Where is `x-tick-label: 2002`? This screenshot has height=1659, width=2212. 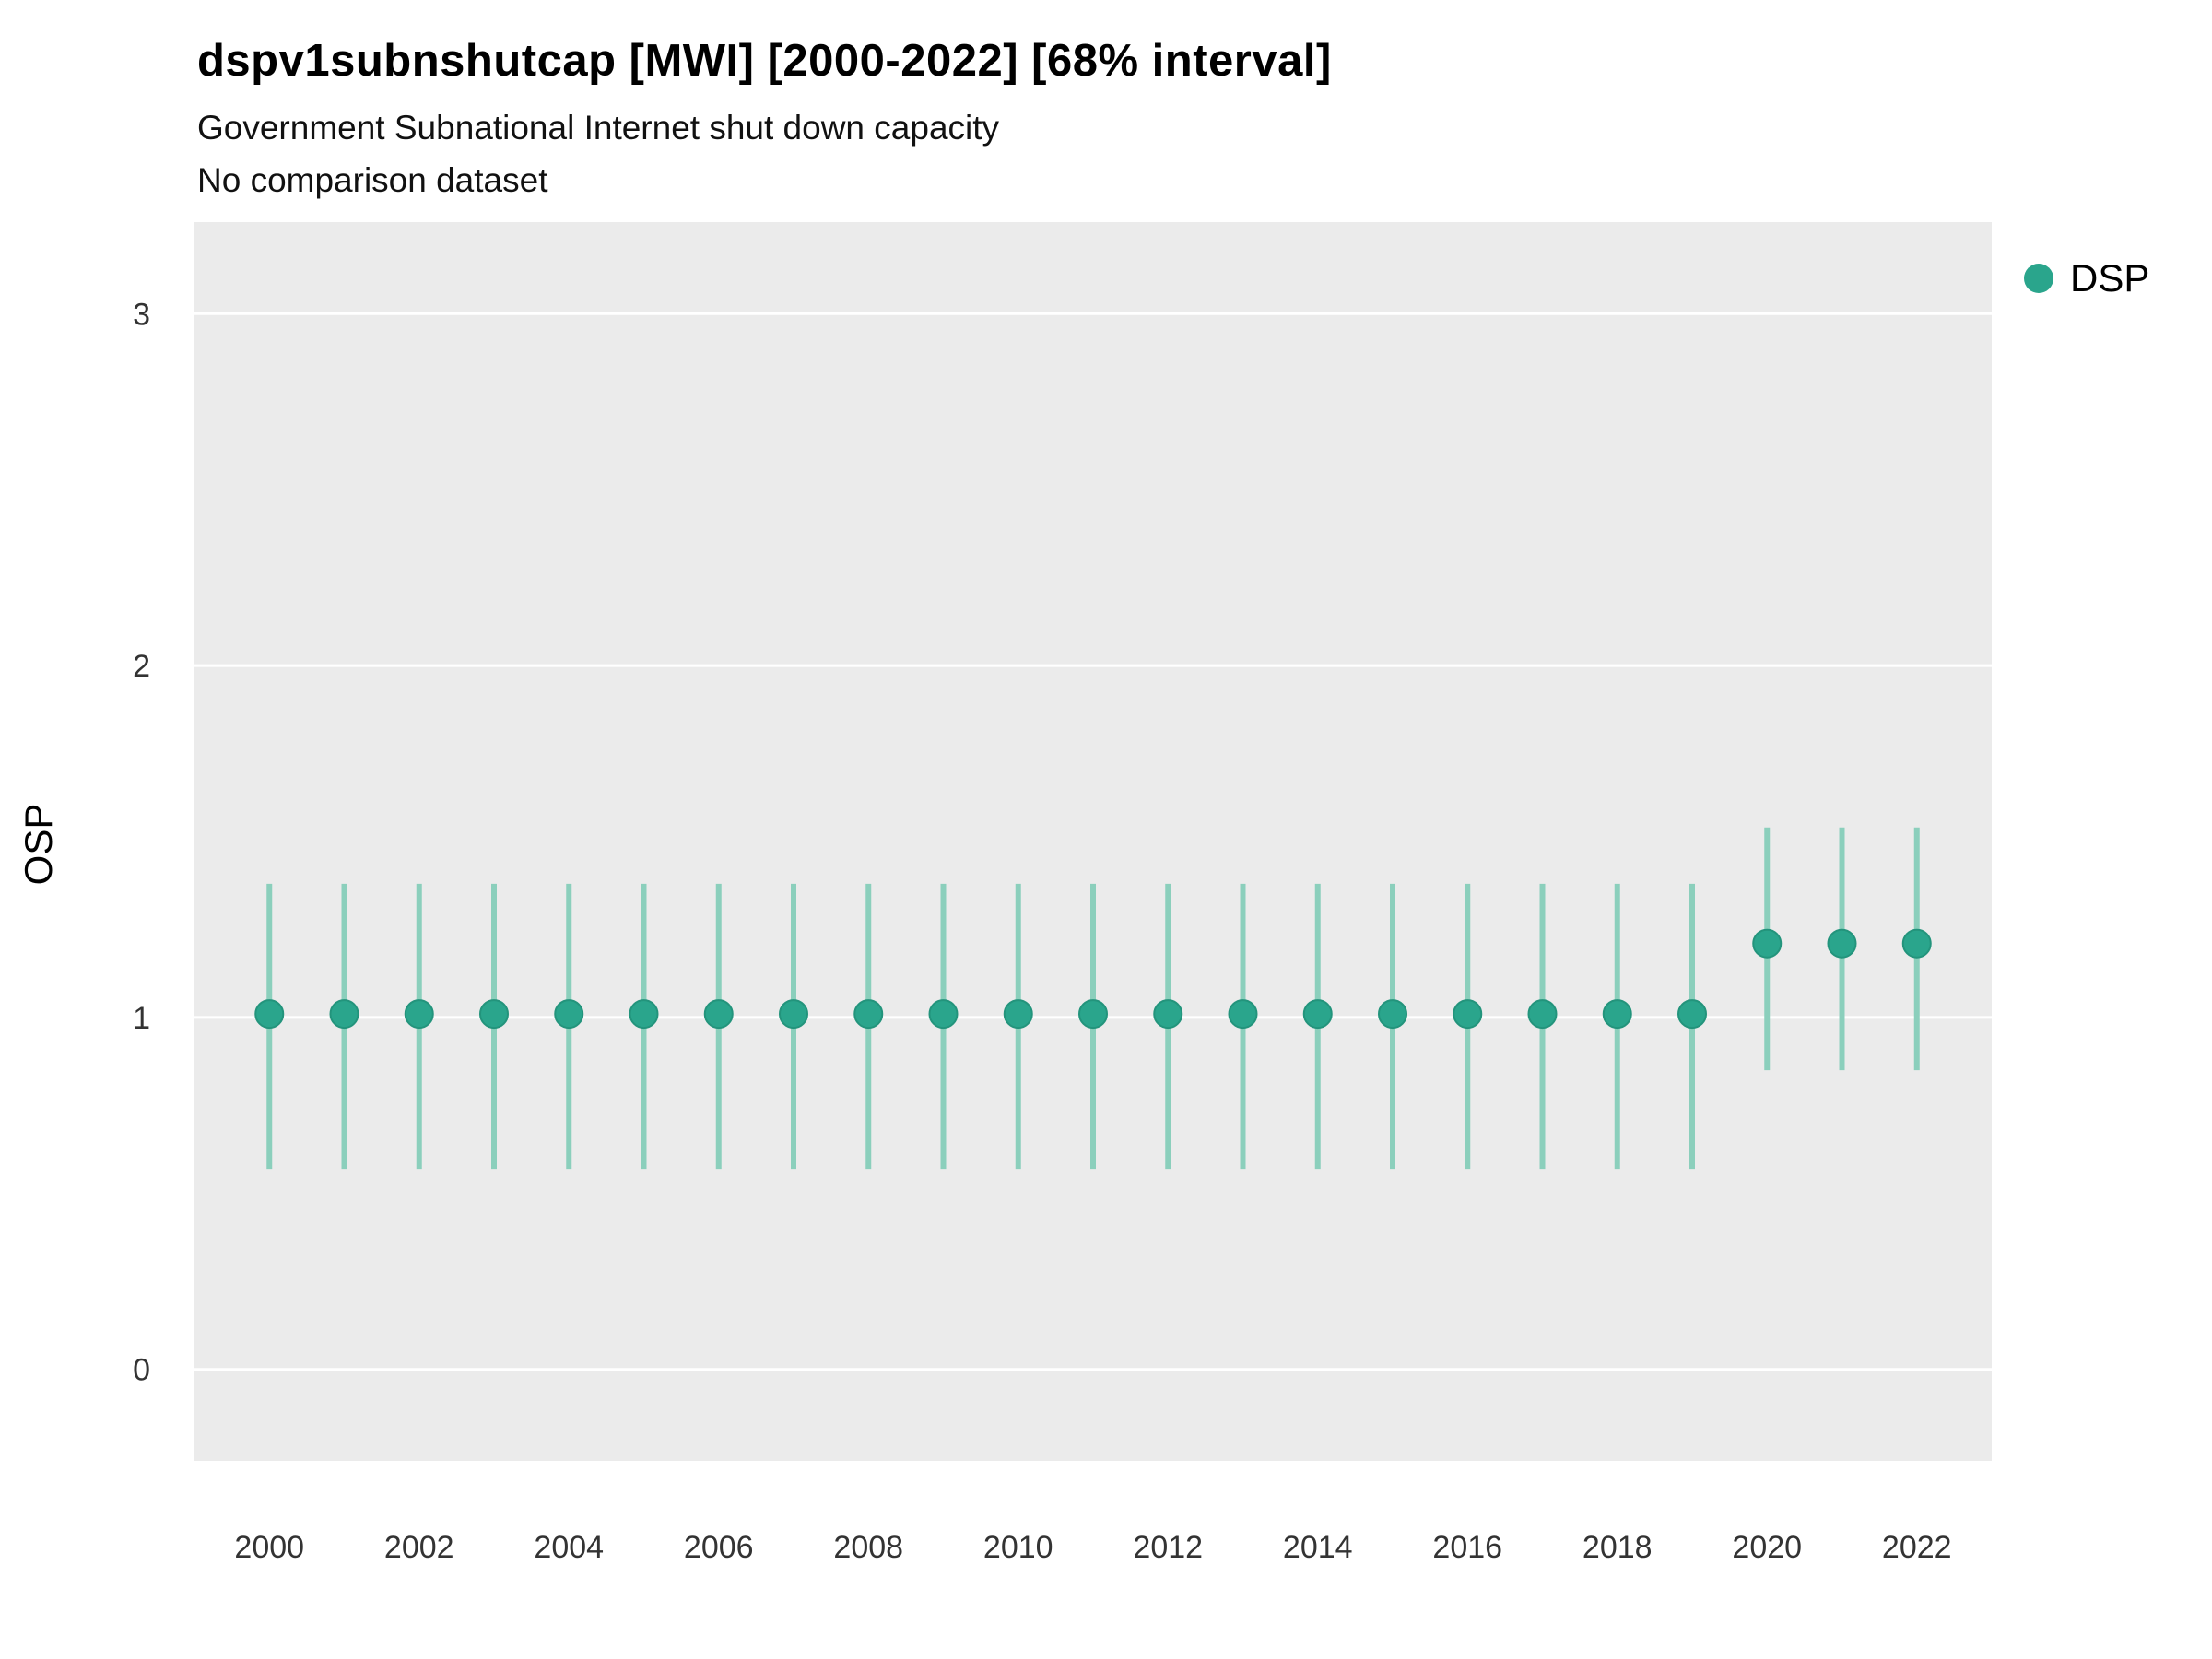
x-tick-label: 2002 is located at coordinates (419, 1547).